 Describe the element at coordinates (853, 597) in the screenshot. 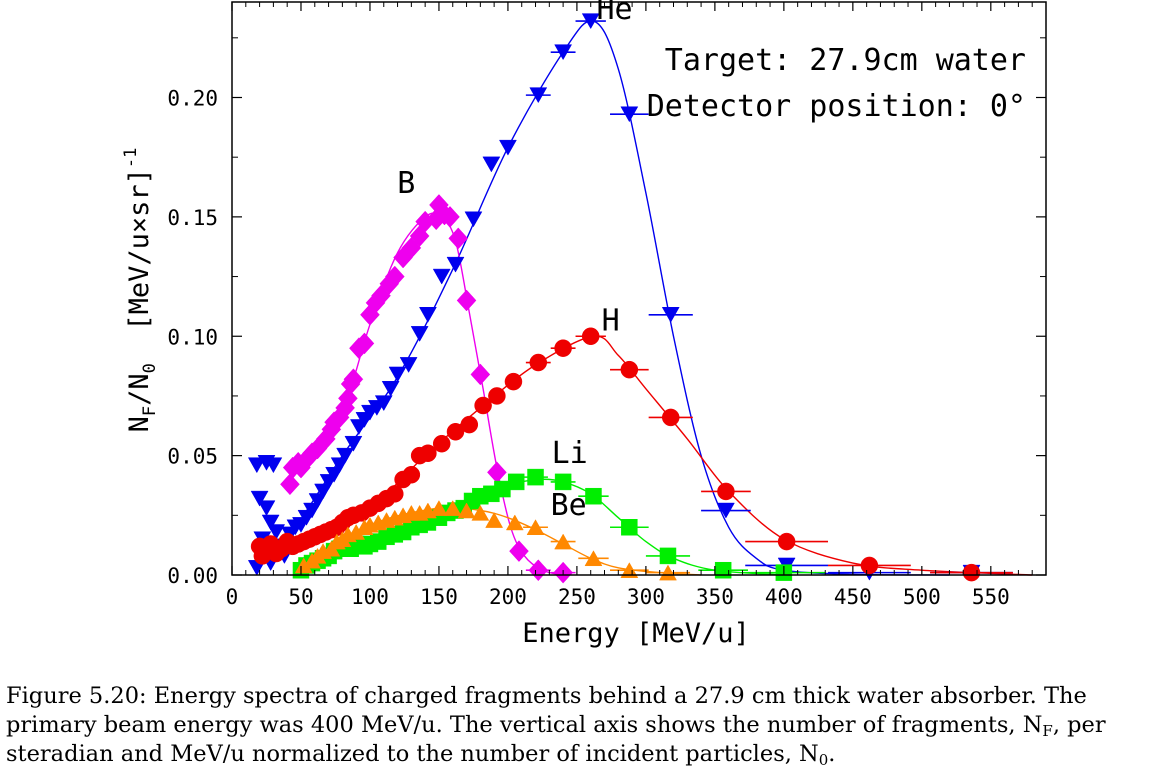

I see `x-tick-label-9: 450` at that location.